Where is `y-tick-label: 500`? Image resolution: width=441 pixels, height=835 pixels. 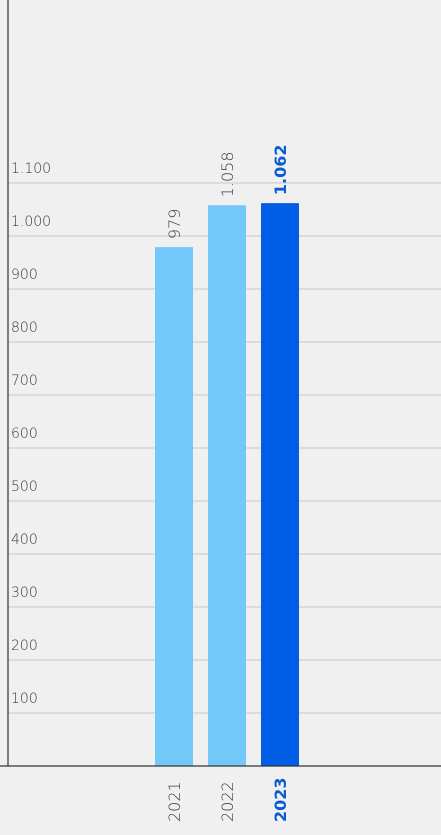 y-tick-label: 500 is located at coordinates (24, 487).